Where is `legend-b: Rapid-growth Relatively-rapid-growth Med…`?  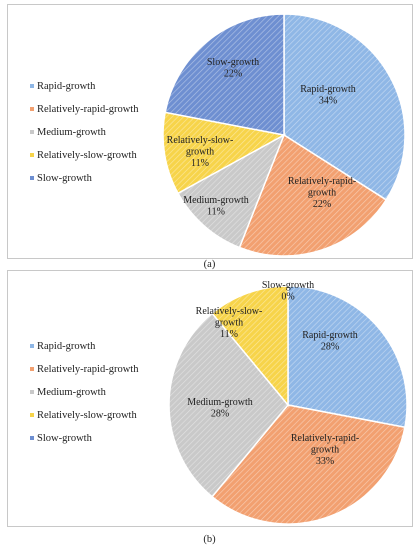
legend-b: Rapid-growth Relatively-rapid-growth Med… is located at coordinates (84, 398).